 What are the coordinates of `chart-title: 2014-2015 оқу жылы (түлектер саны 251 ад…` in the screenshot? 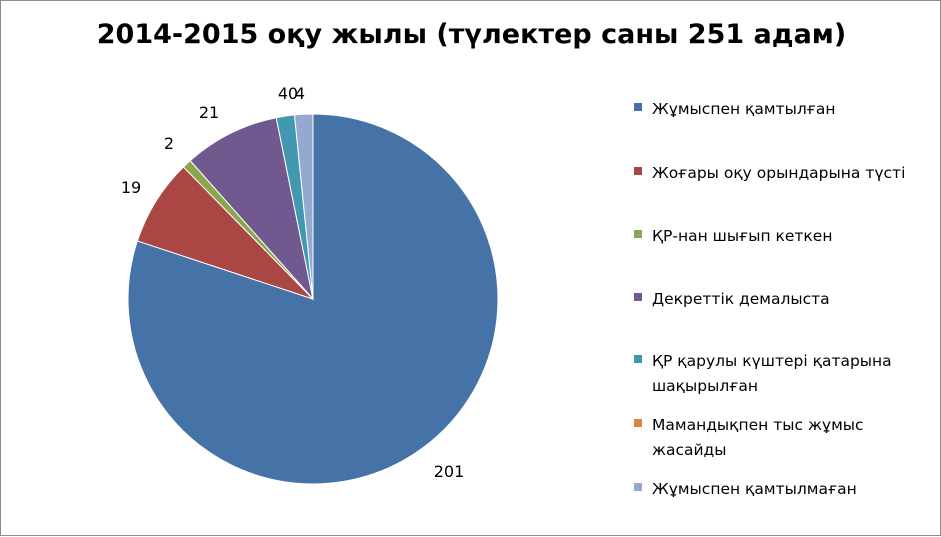 It's located at (471, 34).